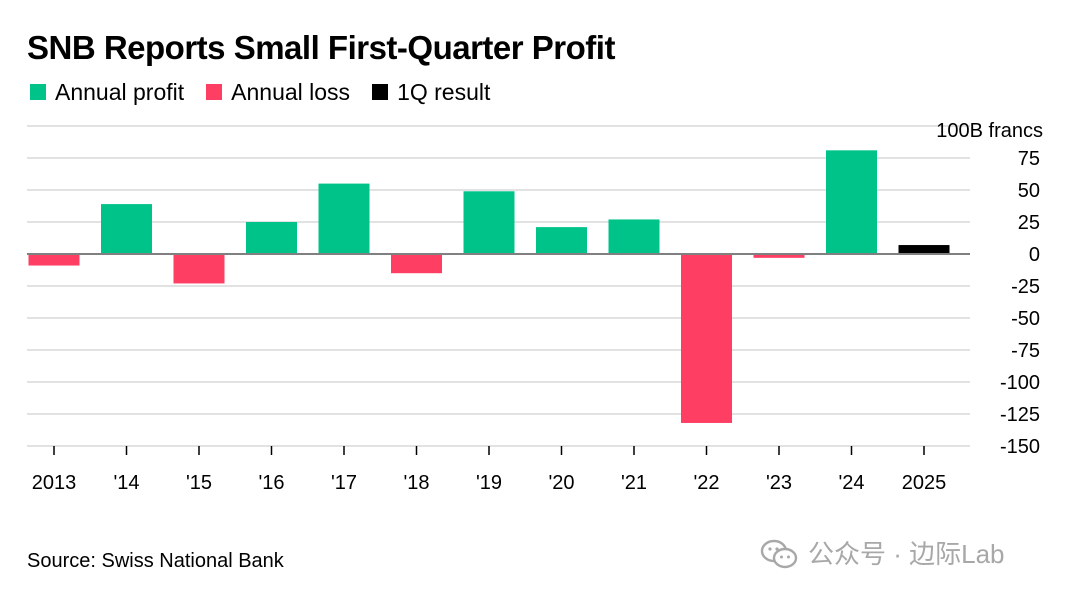  I want to click on watermark: 公众号 · 边际Lab, so click(882, 554).